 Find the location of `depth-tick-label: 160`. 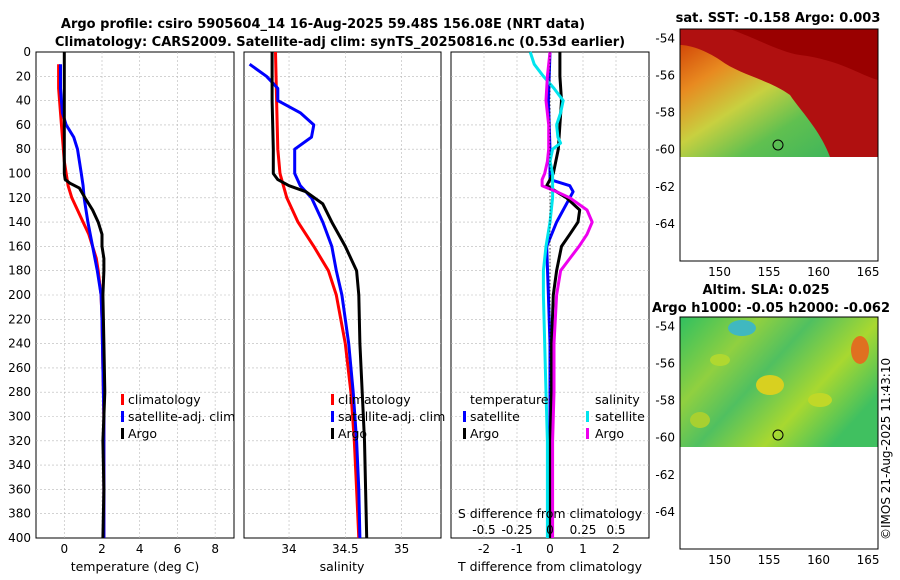

depth-tick-label: 160 is located at coordinates (19, 246).